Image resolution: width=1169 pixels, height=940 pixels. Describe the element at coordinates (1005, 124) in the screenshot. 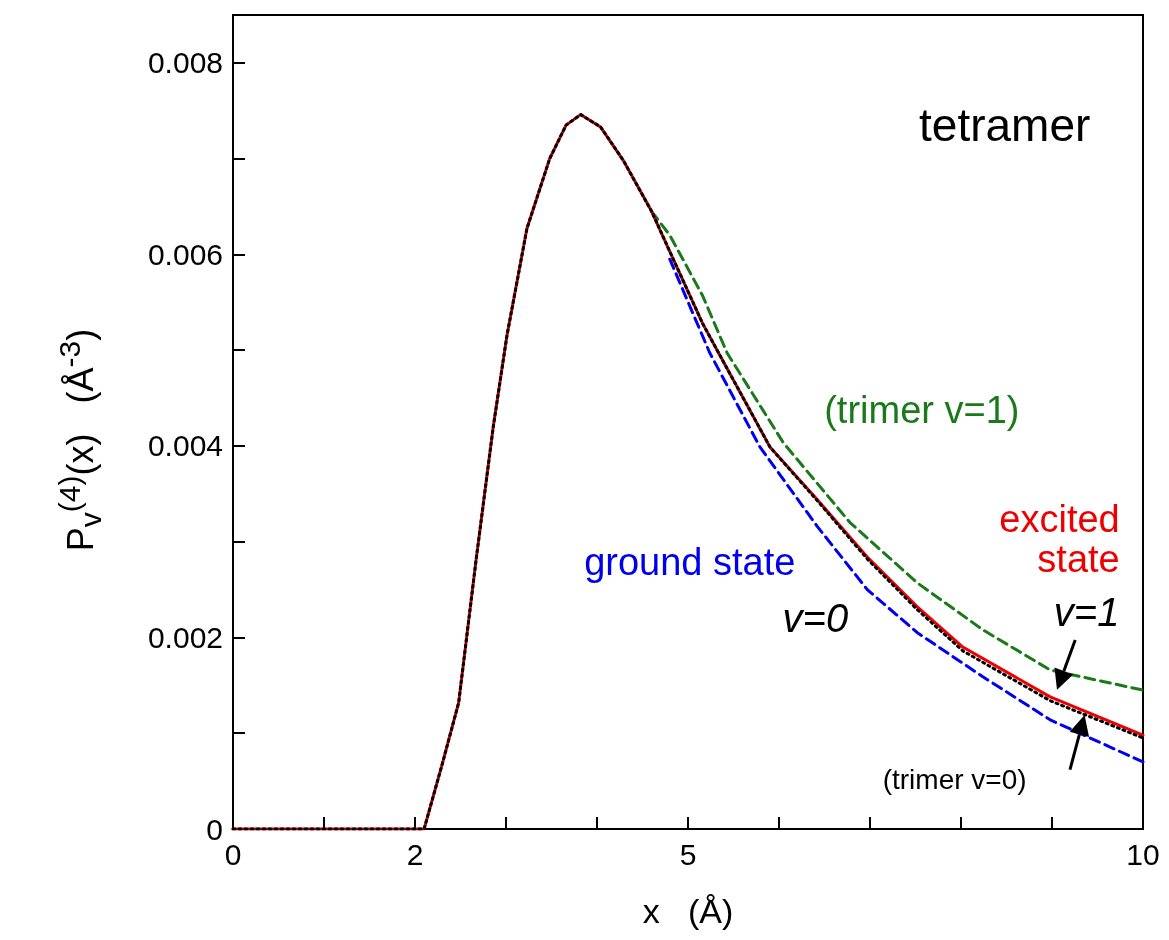

I see `text: tetramer` at that location.